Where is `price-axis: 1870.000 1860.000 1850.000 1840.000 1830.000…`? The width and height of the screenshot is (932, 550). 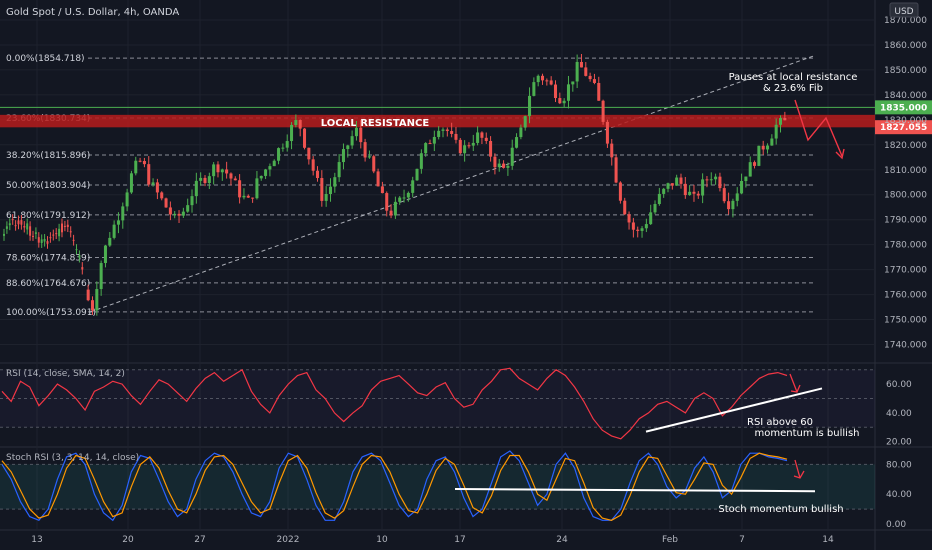
price-axis: 1870.000 1860.000 1850.000 1840.000 1830.000… is located at coordinates (905, 183).